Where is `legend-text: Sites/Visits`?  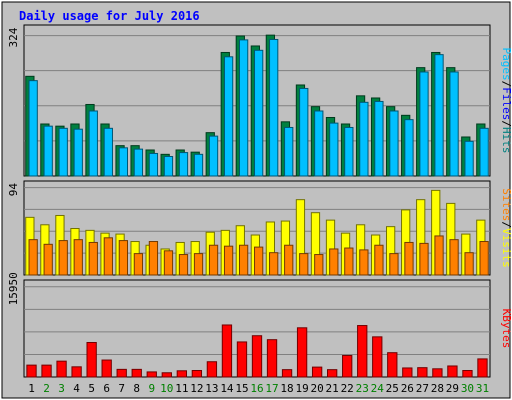
legend-text: Sites/Visits is located at coordinates (506, 228).